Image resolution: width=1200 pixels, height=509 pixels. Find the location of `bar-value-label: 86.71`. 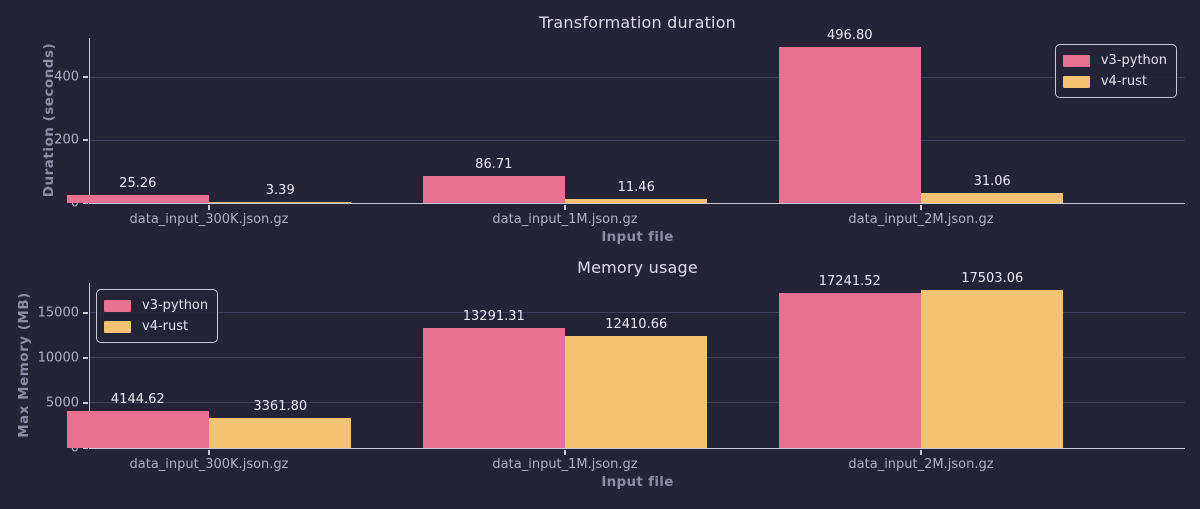

bar-value-label: 86.71 is located at coordinates (494, 164).